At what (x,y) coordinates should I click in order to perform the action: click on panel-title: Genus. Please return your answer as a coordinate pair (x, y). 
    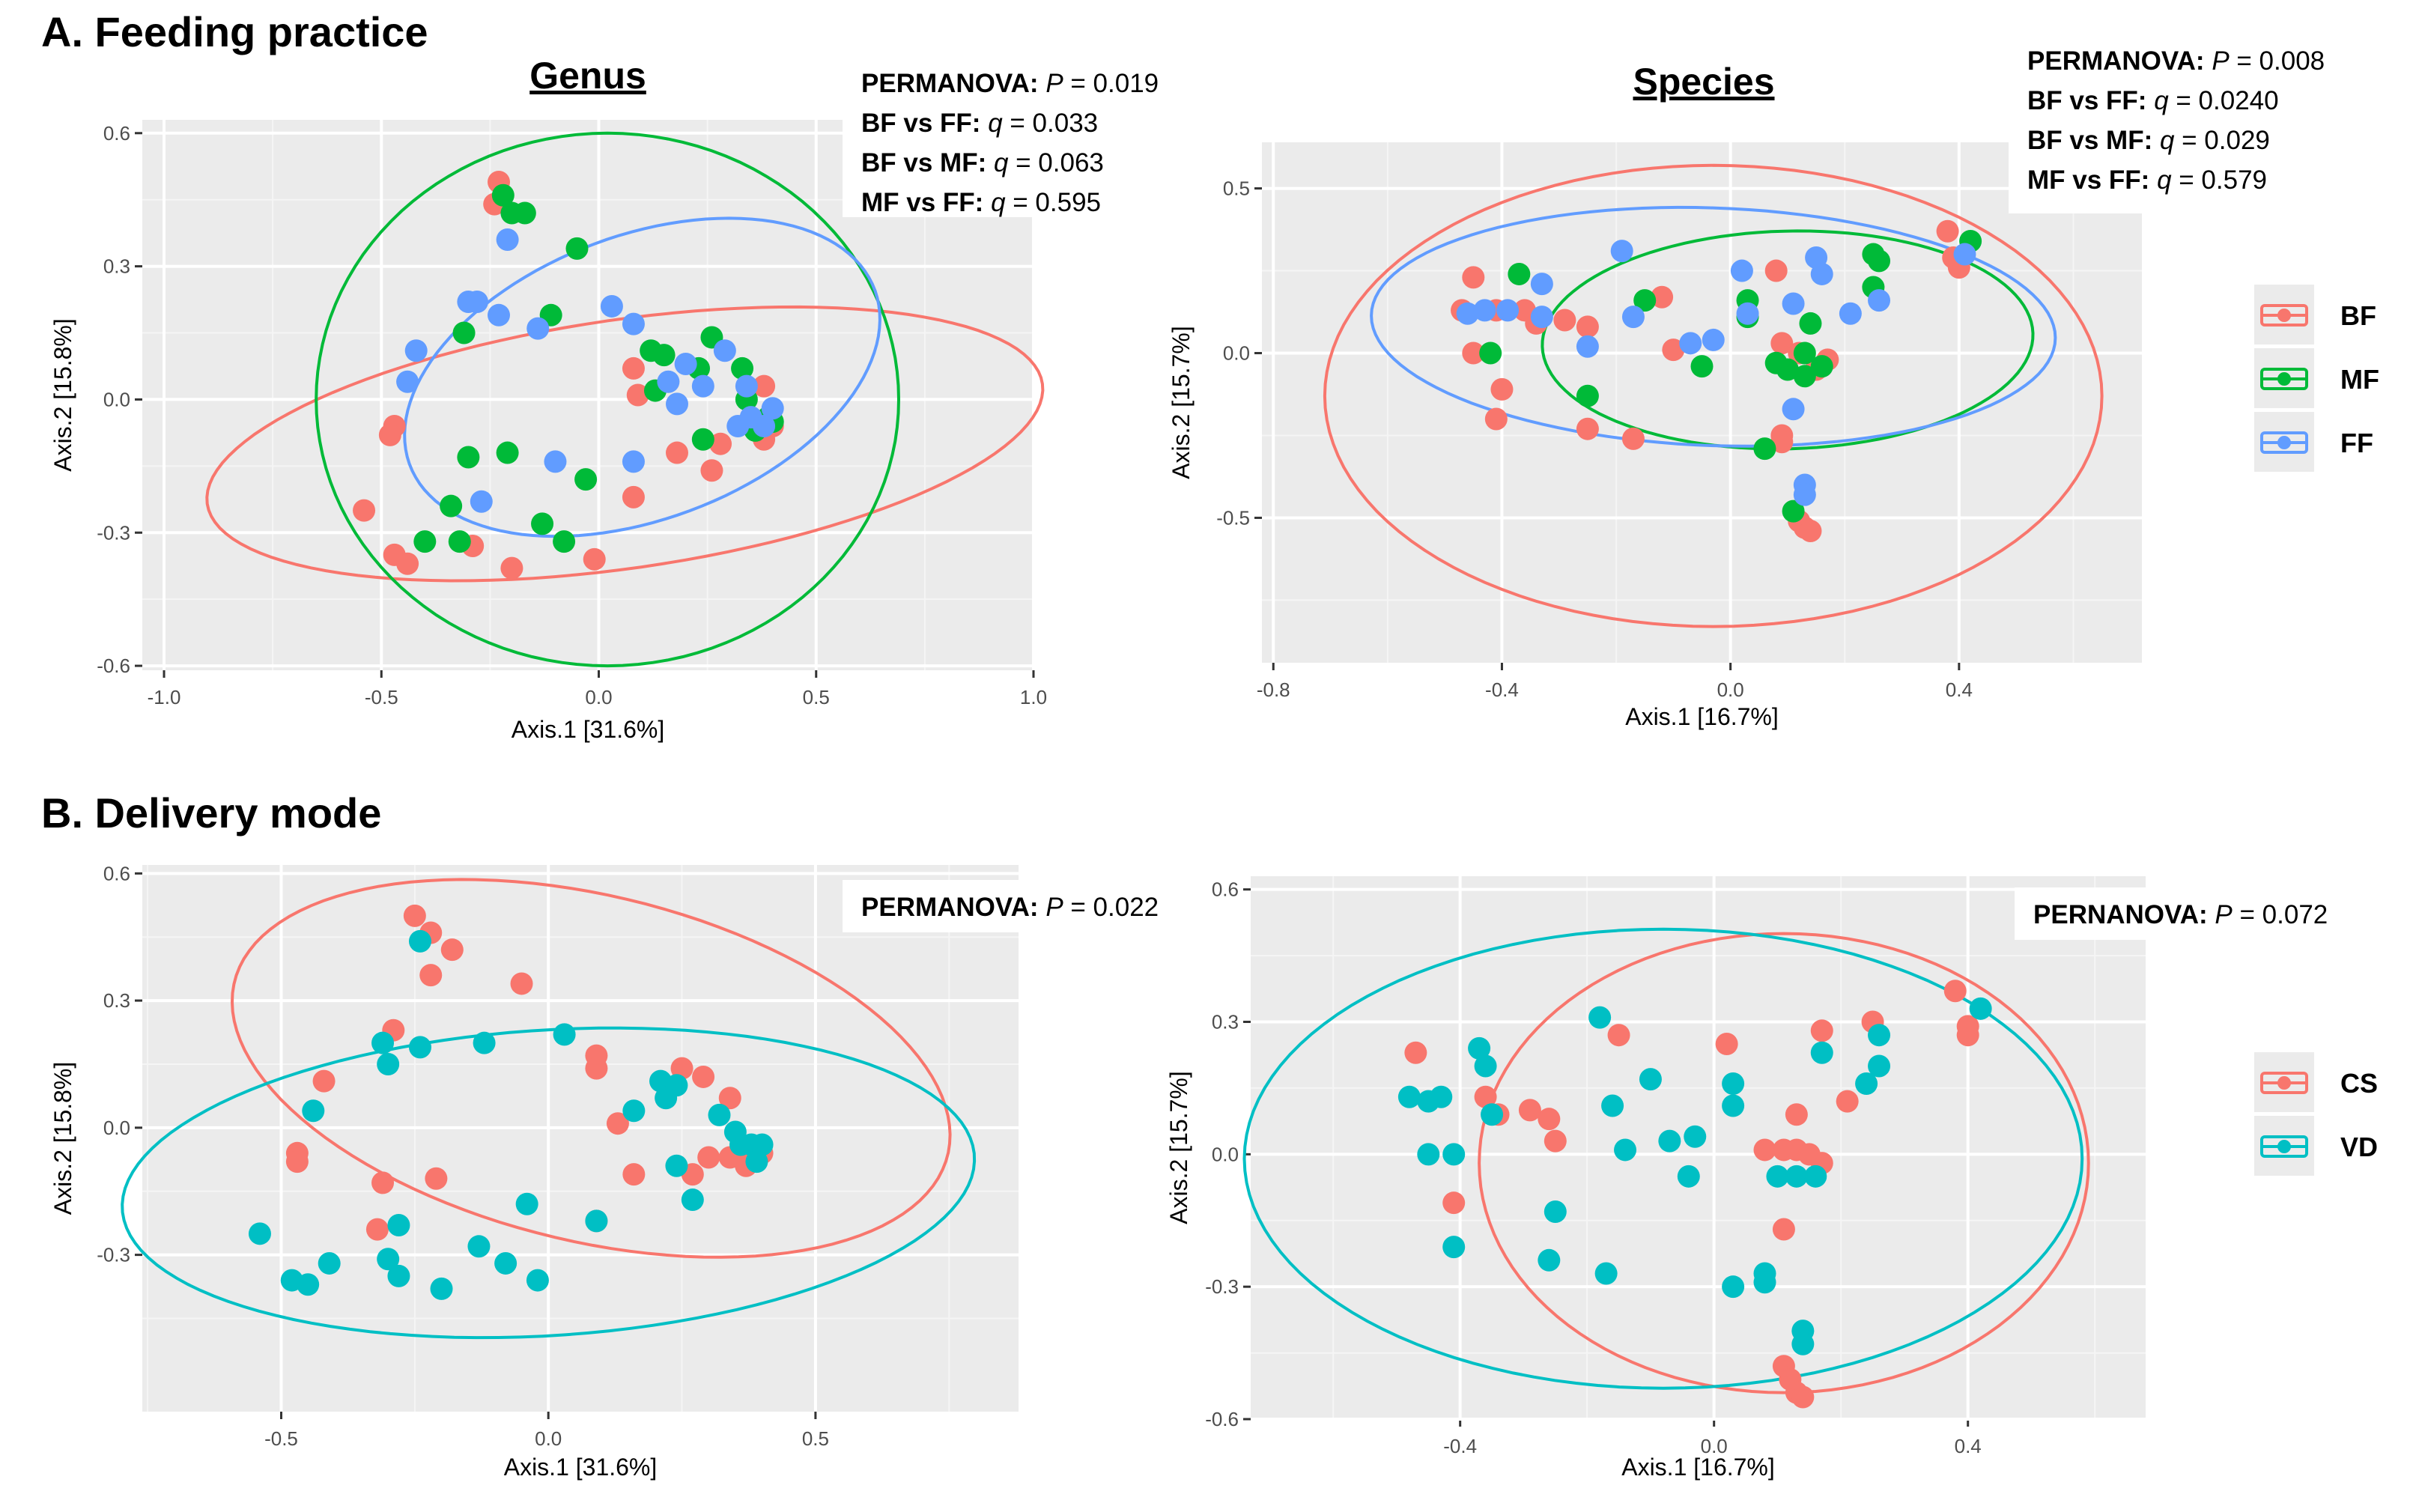
    Looking at the image, I should click on (587, 76).